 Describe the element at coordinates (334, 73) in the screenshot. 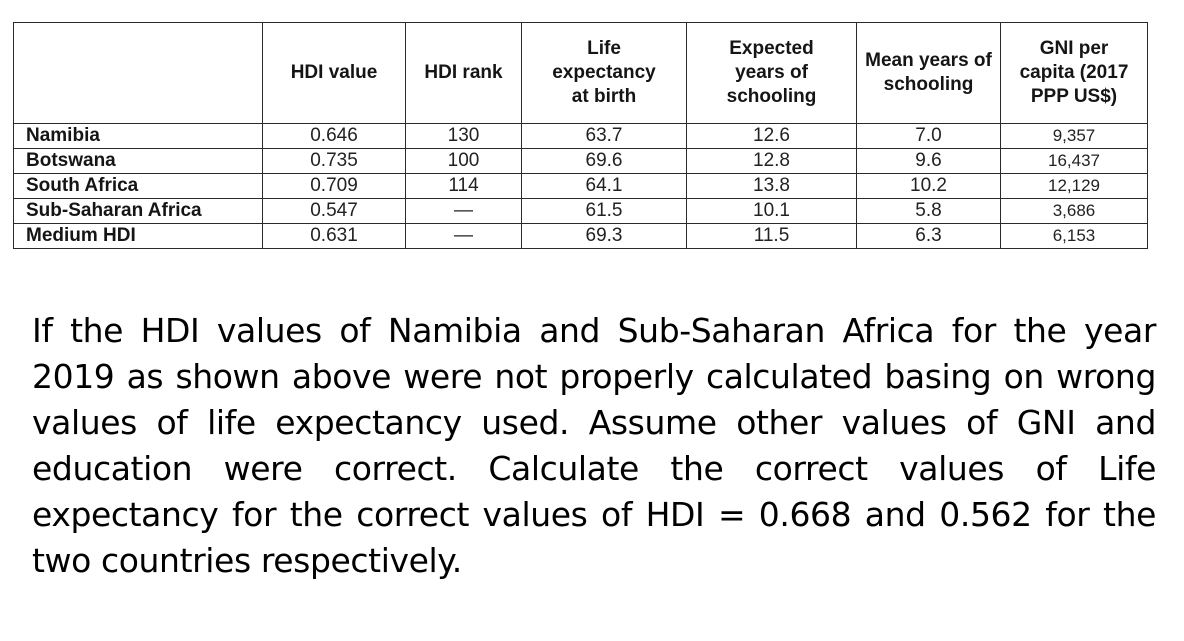

I see `header-hdi-value: HDI value` at that location.